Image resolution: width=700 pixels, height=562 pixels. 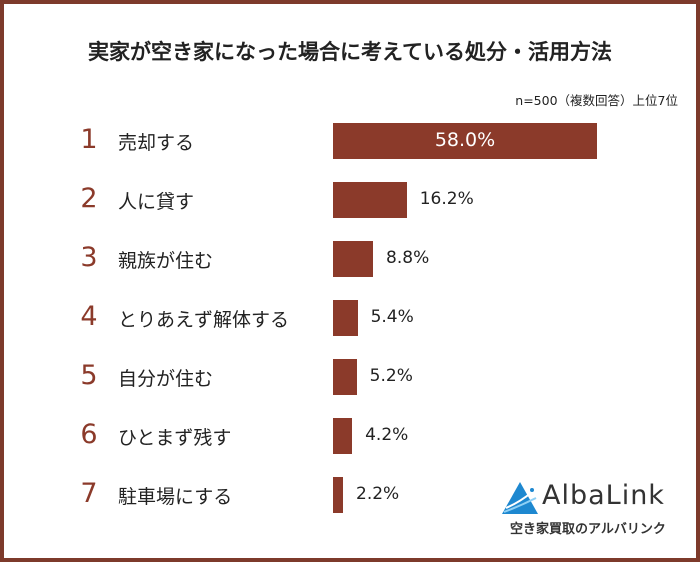 I want to click on albalink-logo: AlbaLink 空き家買取のアルバリンク, so click(x=595, y=510).